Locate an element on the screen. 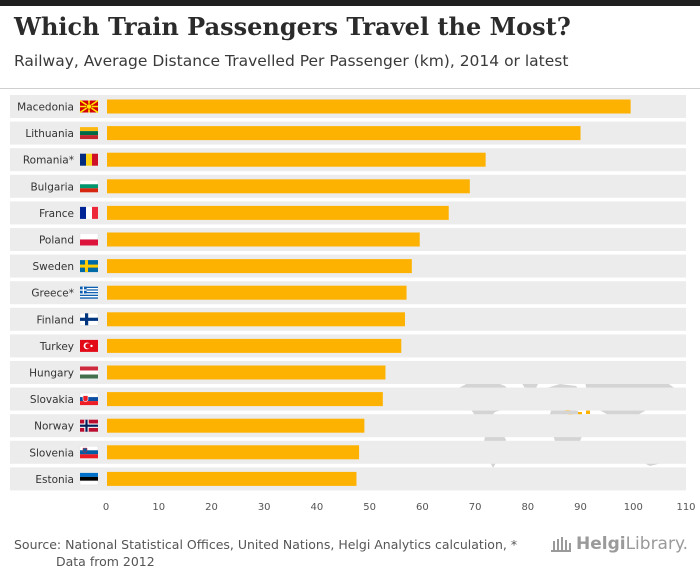  x-tick-label: 20 is located at coordinates (211, 507).